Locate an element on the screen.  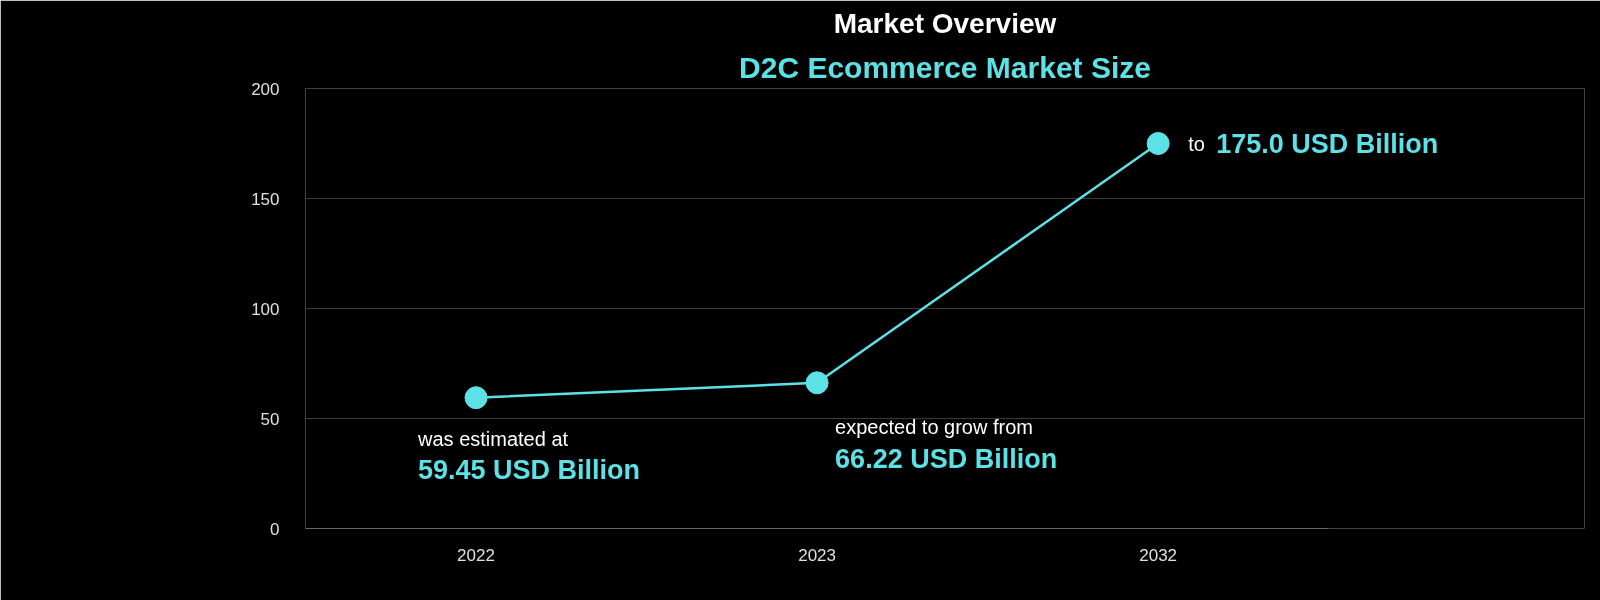
annotation: expected to grow from is located at coordinates (934, 426).